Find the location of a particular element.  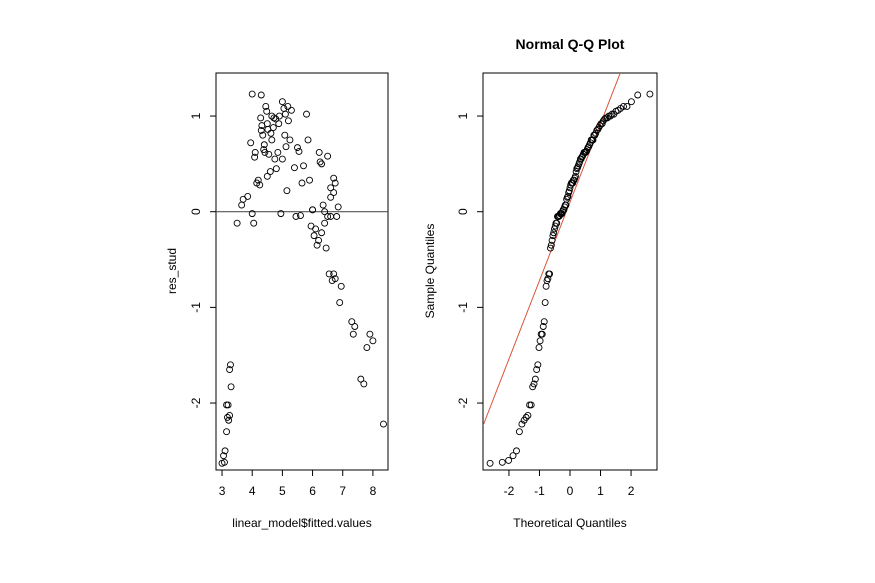

residual-x-tick-label: 8 is located at coordinates (373, 491).